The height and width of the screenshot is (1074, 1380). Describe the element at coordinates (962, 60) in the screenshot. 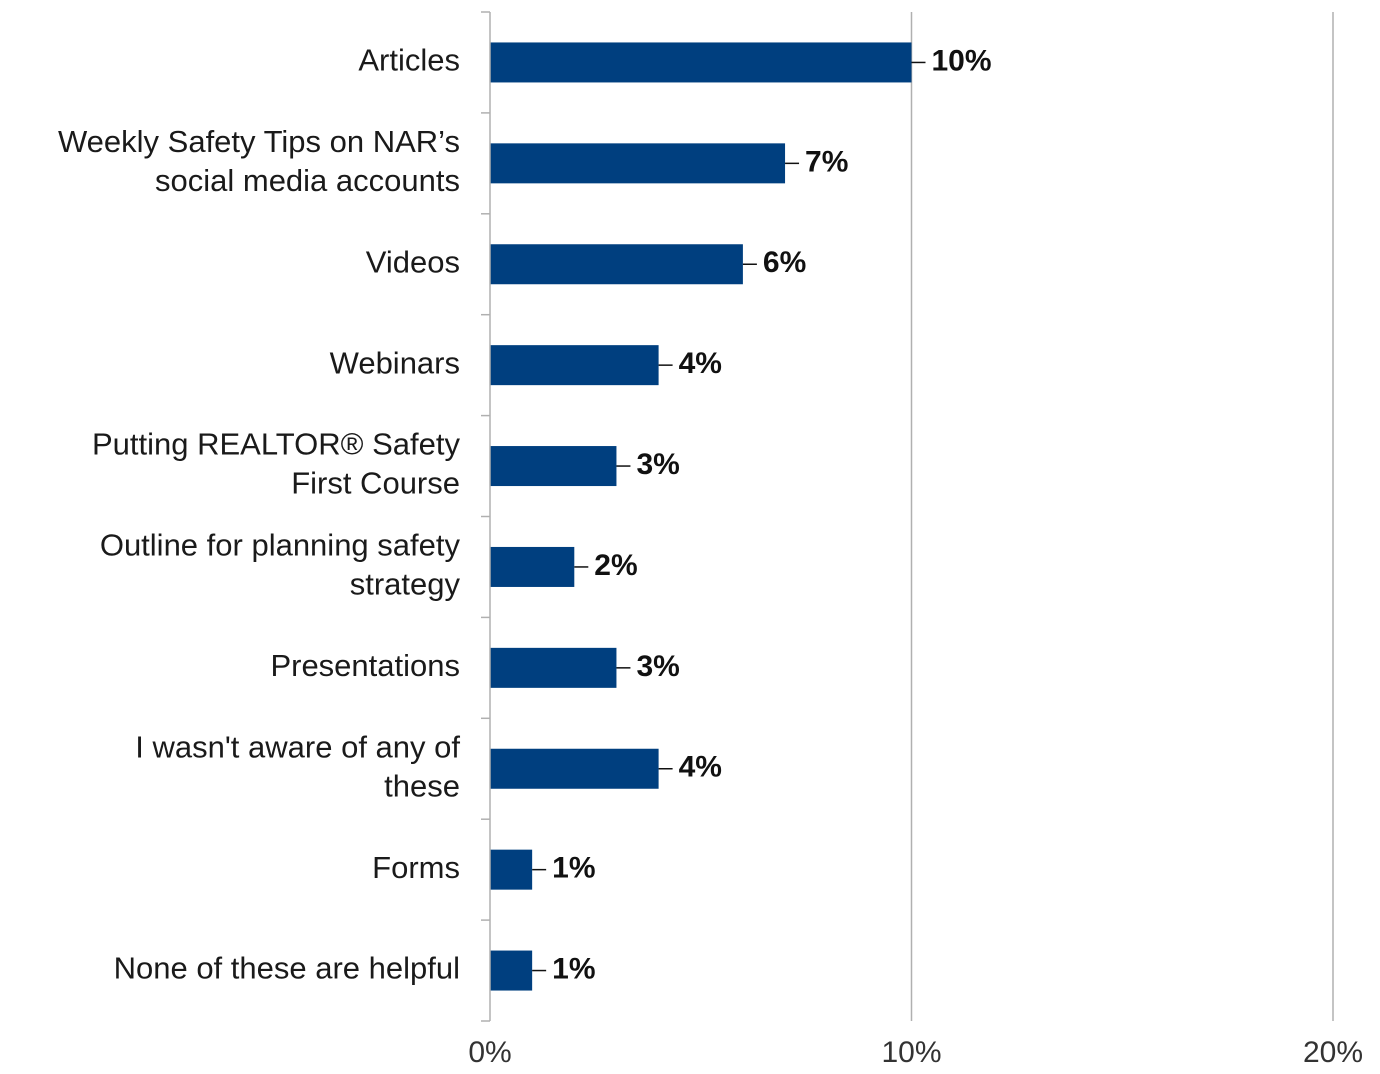

I see `data-label: 10%` at that location.